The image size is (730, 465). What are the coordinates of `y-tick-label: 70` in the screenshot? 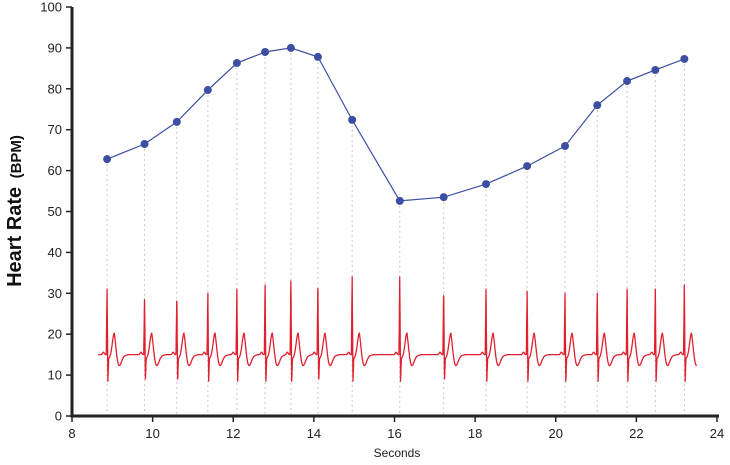 It's located at (55, 129).